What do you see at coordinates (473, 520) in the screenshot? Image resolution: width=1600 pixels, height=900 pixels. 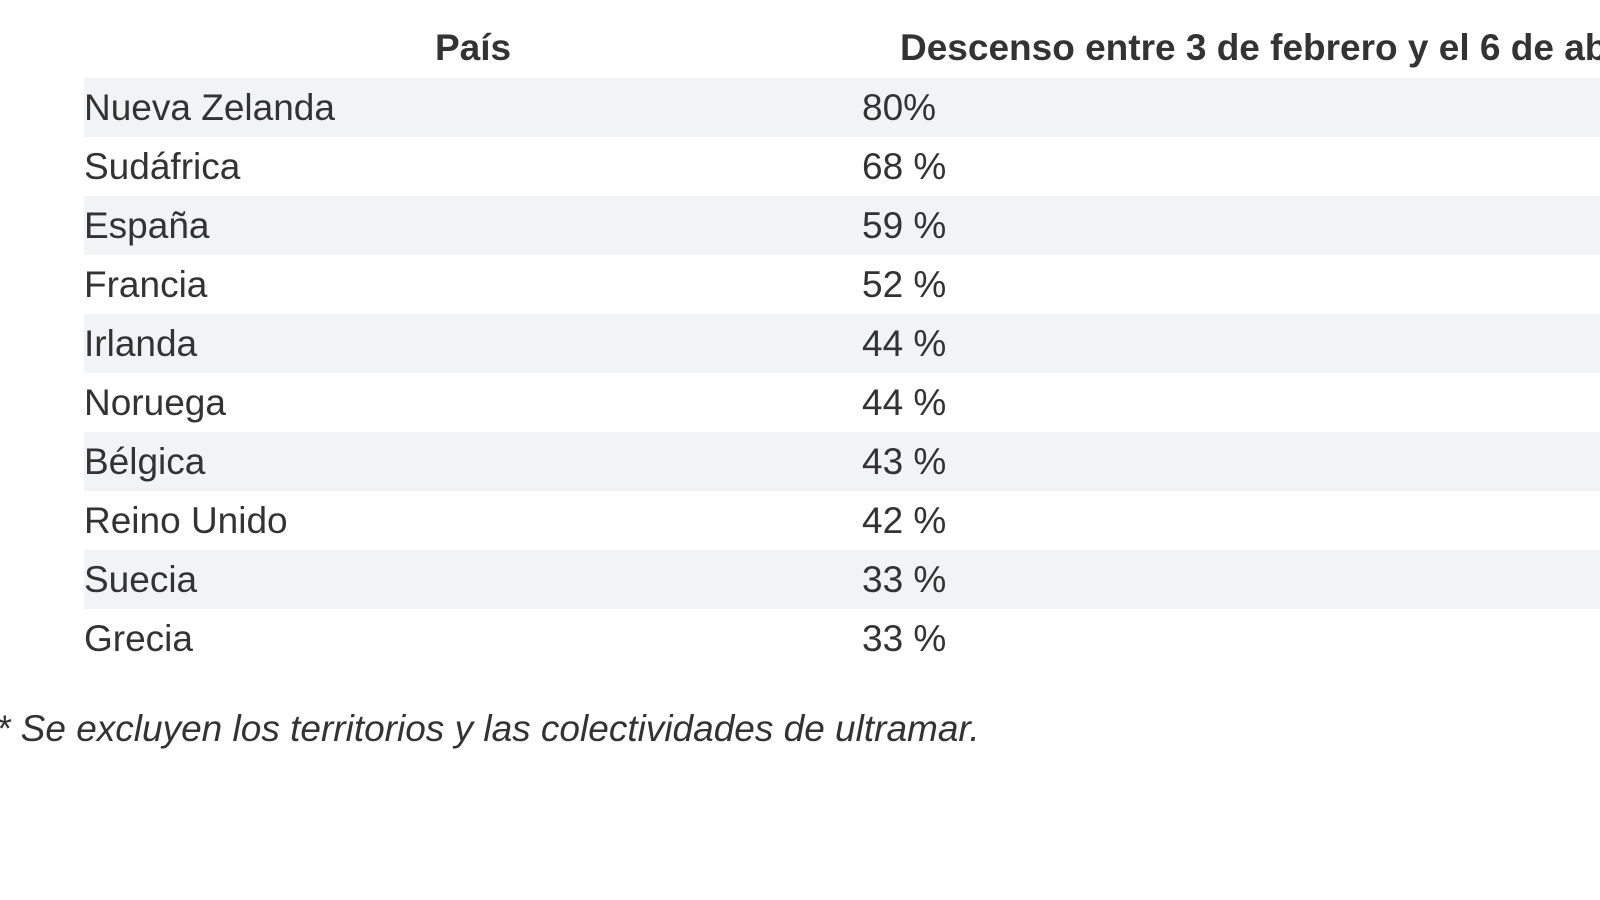 I see `country-cell: Reino Unido` at bounding box center [473, 520].